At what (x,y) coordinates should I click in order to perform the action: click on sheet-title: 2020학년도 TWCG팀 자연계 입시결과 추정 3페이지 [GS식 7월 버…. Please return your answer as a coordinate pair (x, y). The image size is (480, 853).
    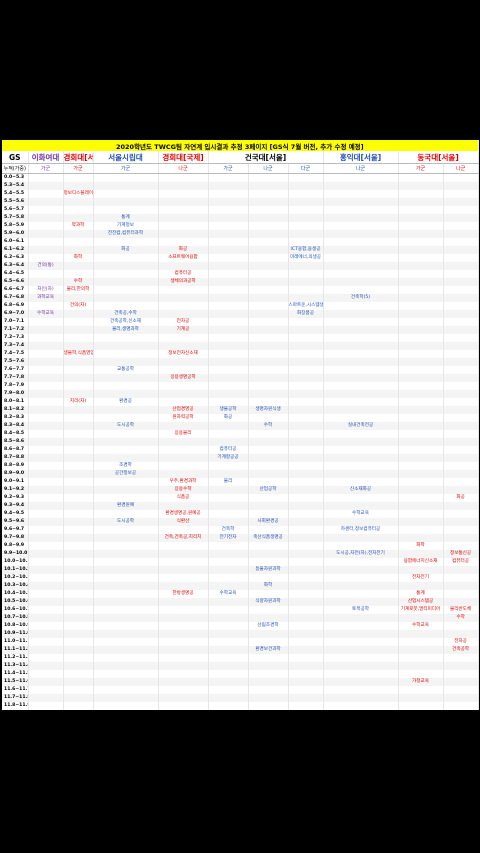
    Looking at the image, I should click on (240, 145).